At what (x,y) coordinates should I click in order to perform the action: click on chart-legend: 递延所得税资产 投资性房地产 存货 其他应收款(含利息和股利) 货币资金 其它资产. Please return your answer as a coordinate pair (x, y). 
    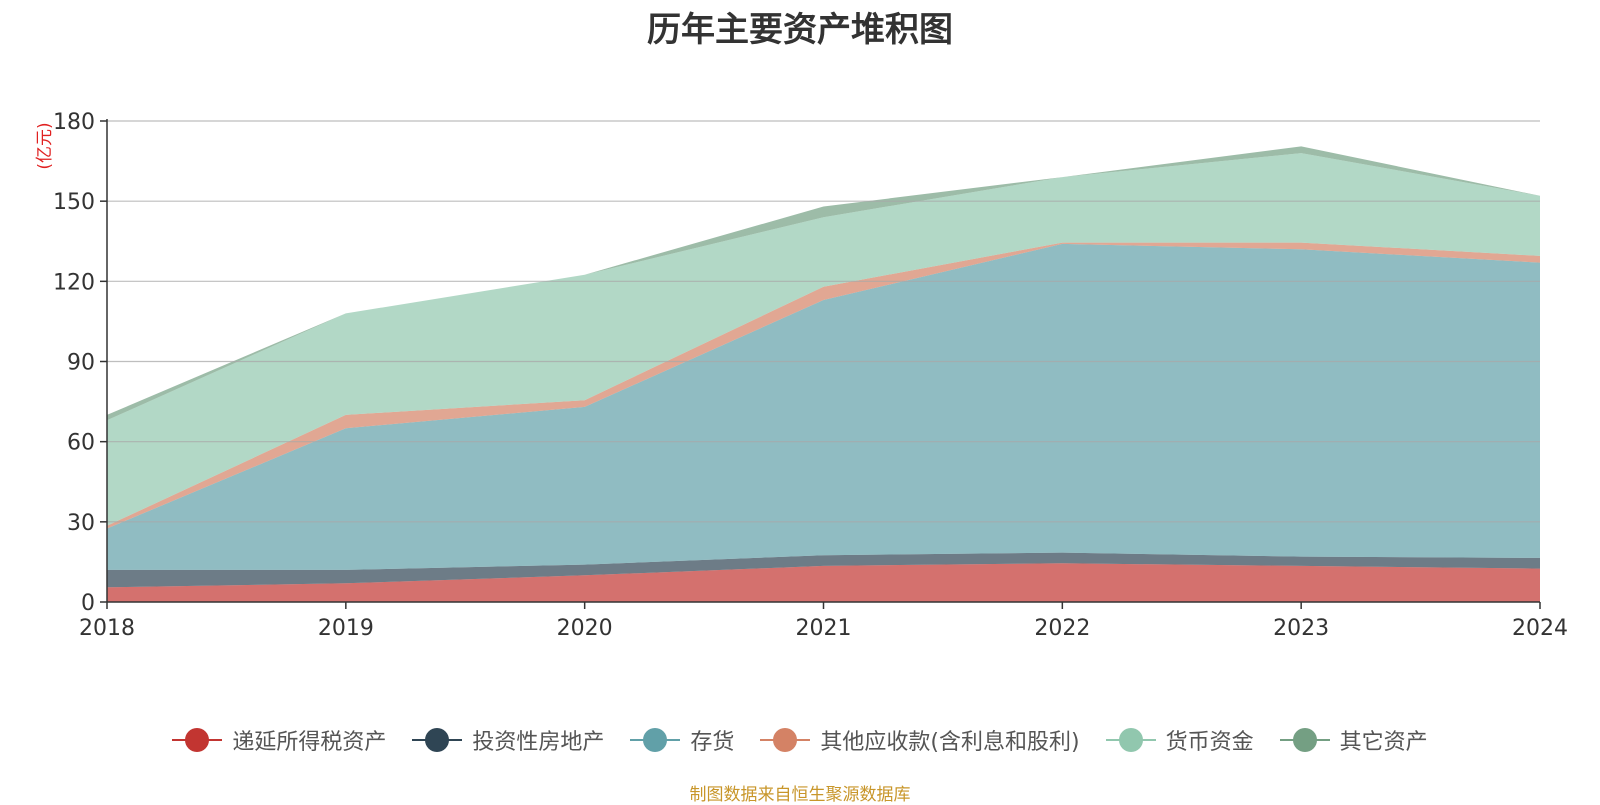
    Looking at the image, I should click on (800, 740).